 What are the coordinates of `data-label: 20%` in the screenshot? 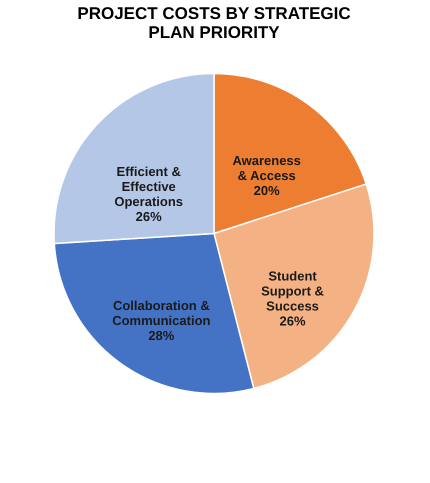 It's located at (267, 190).